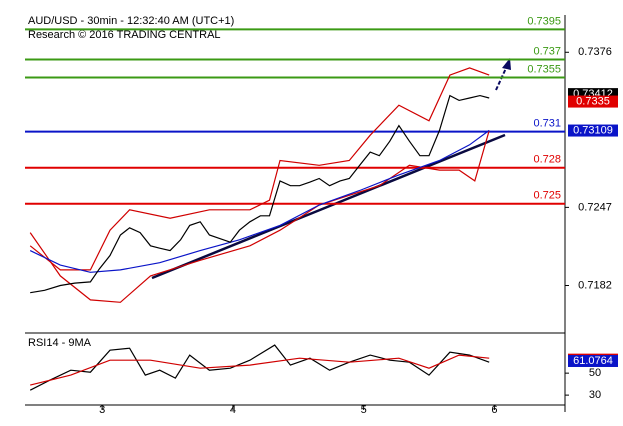 The height and width of the screenshot is (426, 623). What do you see at coordinates (364, 410) in the screenshot?
I see `x-tick-label: 5` at bounding box center [364, 410].